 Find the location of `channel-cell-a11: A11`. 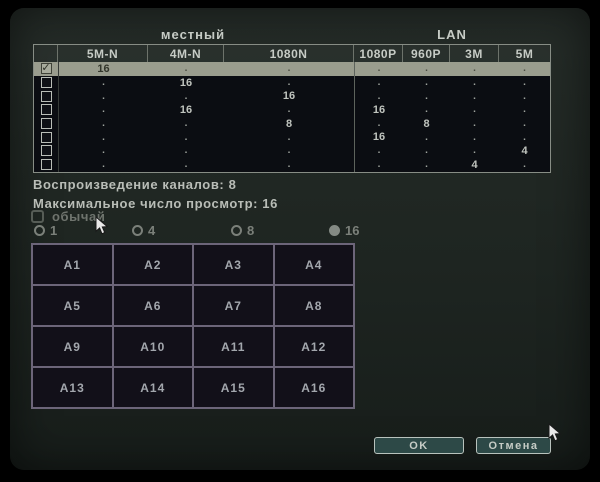

channel-cell-a11: A11 is located at coordinates (233, 346).